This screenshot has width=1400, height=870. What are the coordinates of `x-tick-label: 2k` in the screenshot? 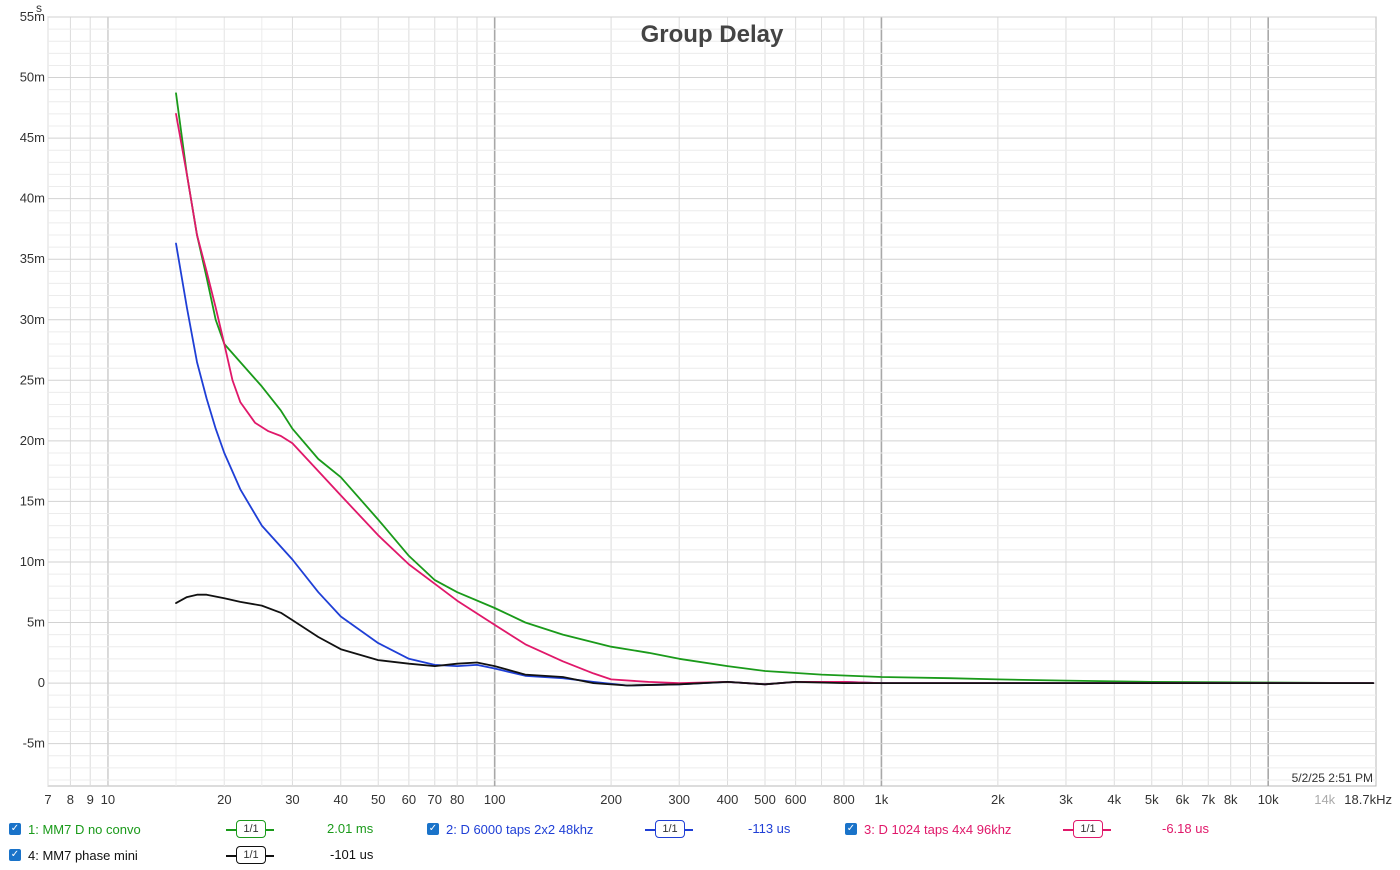 It's located at (998, 799).